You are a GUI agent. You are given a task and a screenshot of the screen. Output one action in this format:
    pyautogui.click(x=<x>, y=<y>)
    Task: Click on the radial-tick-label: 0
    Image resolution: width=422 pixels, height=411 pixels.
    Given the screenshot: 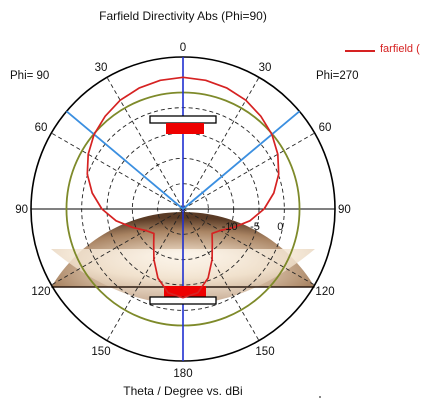 What is the action you would take?
    pyautogui.click(x=280, y=227)
    